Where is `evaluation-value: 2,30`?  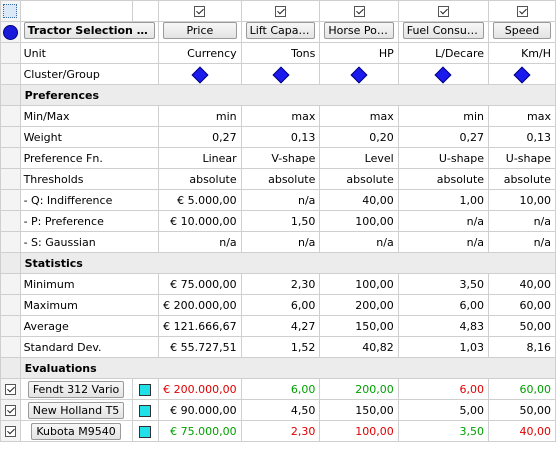
evaluation-value: 2,30 is located at coordinates (280, 431).